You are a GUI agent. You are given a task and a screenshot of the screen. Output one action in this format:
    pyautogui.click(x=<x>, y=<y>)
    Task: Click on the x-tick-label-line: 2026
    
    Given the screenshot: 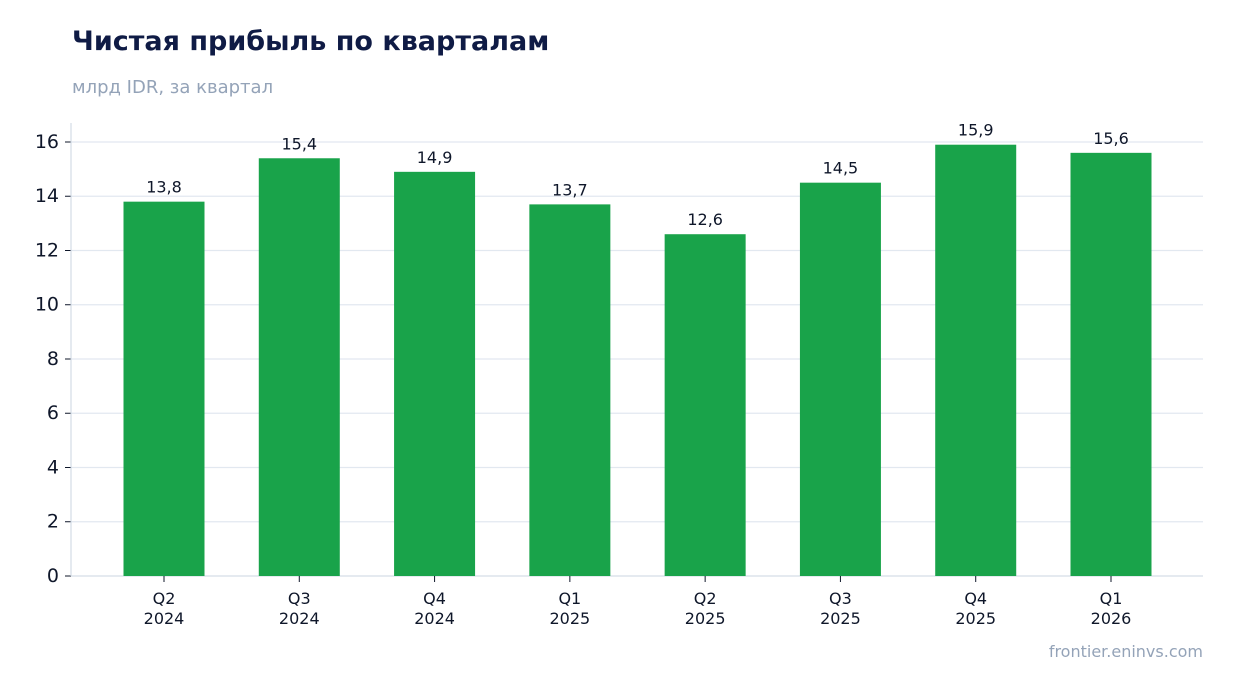 What is the action you would take?
    pyautogui.click(x=1111, y=618)
    